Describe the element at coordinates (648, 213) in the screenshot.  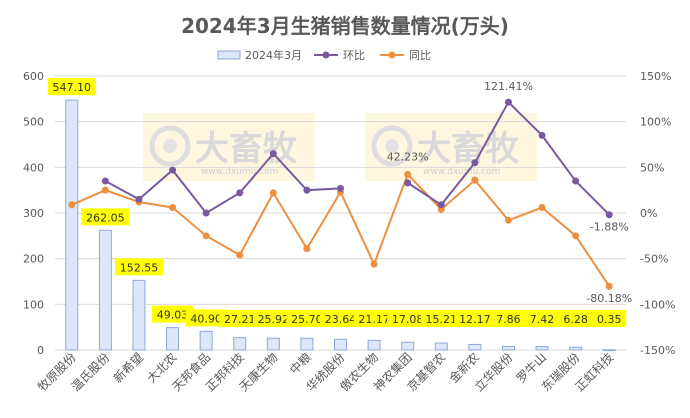
I see `y-right-tick: 0%` at that location.